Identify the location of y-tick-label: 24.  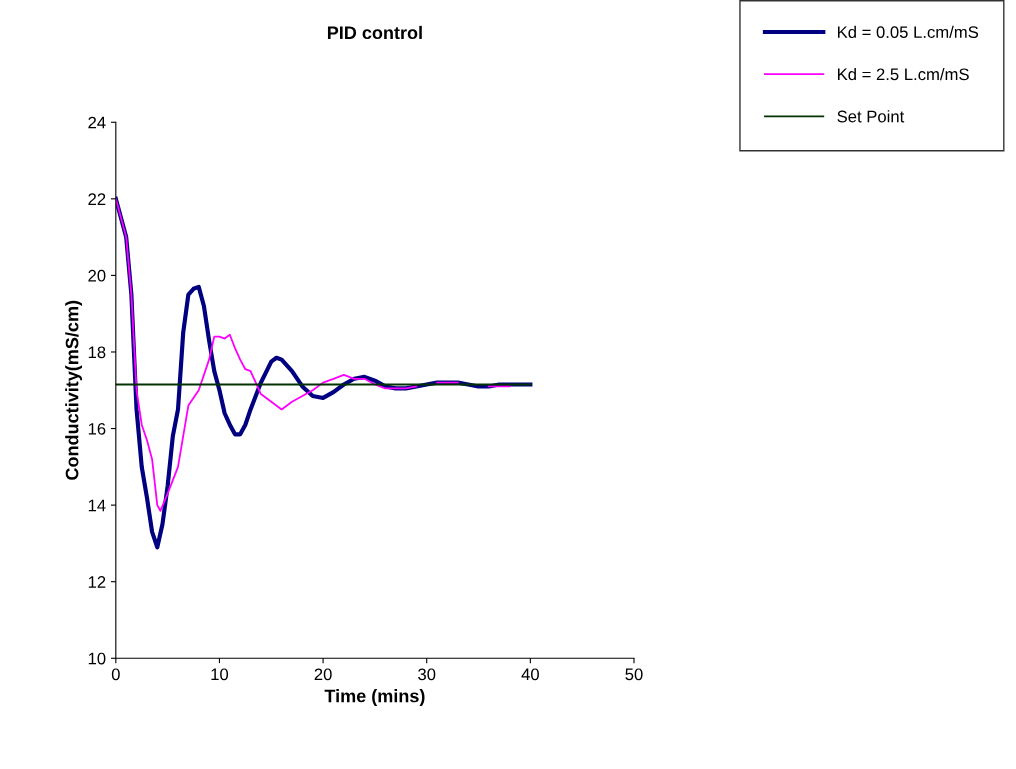
(97, 122).